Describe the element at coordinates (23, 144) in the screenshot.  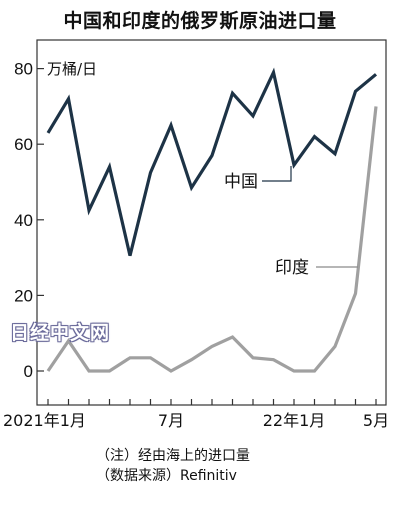
I see `y-tick-label: 60` at that location.